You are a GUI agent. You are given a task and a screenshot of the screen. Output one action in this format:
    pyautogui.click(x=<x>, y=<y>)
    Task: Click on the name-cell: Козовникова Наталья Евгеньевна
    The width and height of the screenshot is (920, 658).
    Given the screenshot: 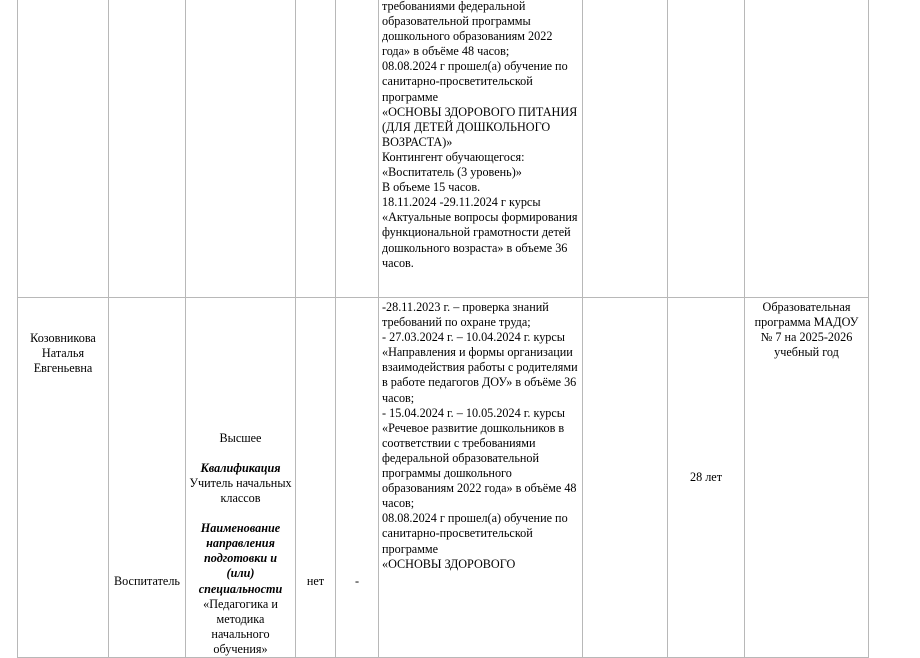 What is the action you would take?
    pyautogui.click(x=63, y=477)
    